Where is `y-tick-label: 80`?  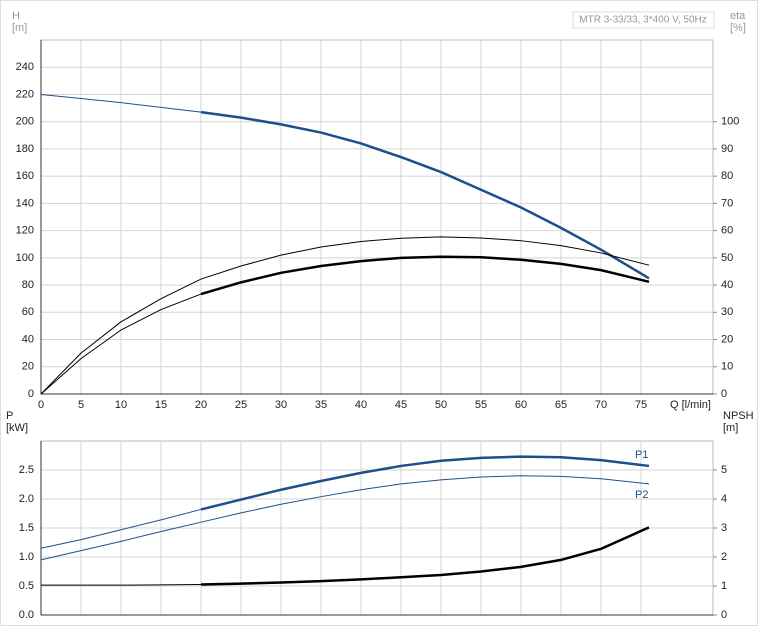
y-tick-label: 80 is located at coordinates (28, 285).